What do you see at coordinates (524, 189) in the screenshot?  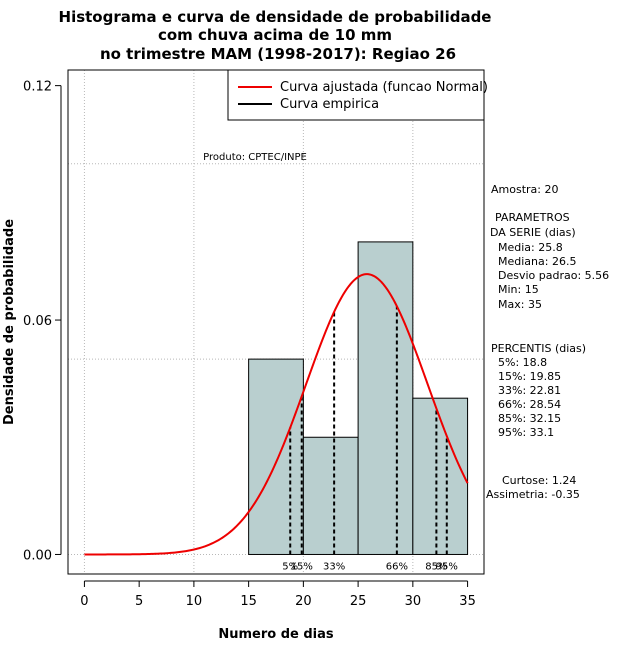 I see `stat-sample: Amostra: 20` at bounding box center [524, 189].